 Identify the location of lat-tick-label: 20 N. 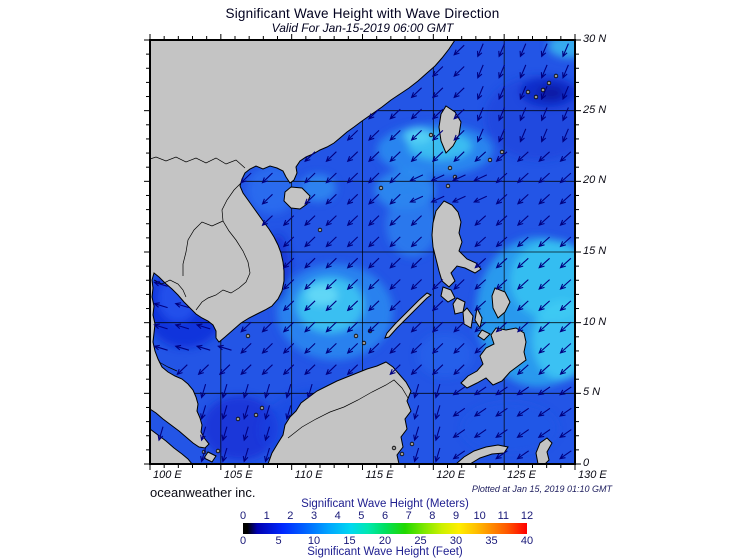
(595, 180).